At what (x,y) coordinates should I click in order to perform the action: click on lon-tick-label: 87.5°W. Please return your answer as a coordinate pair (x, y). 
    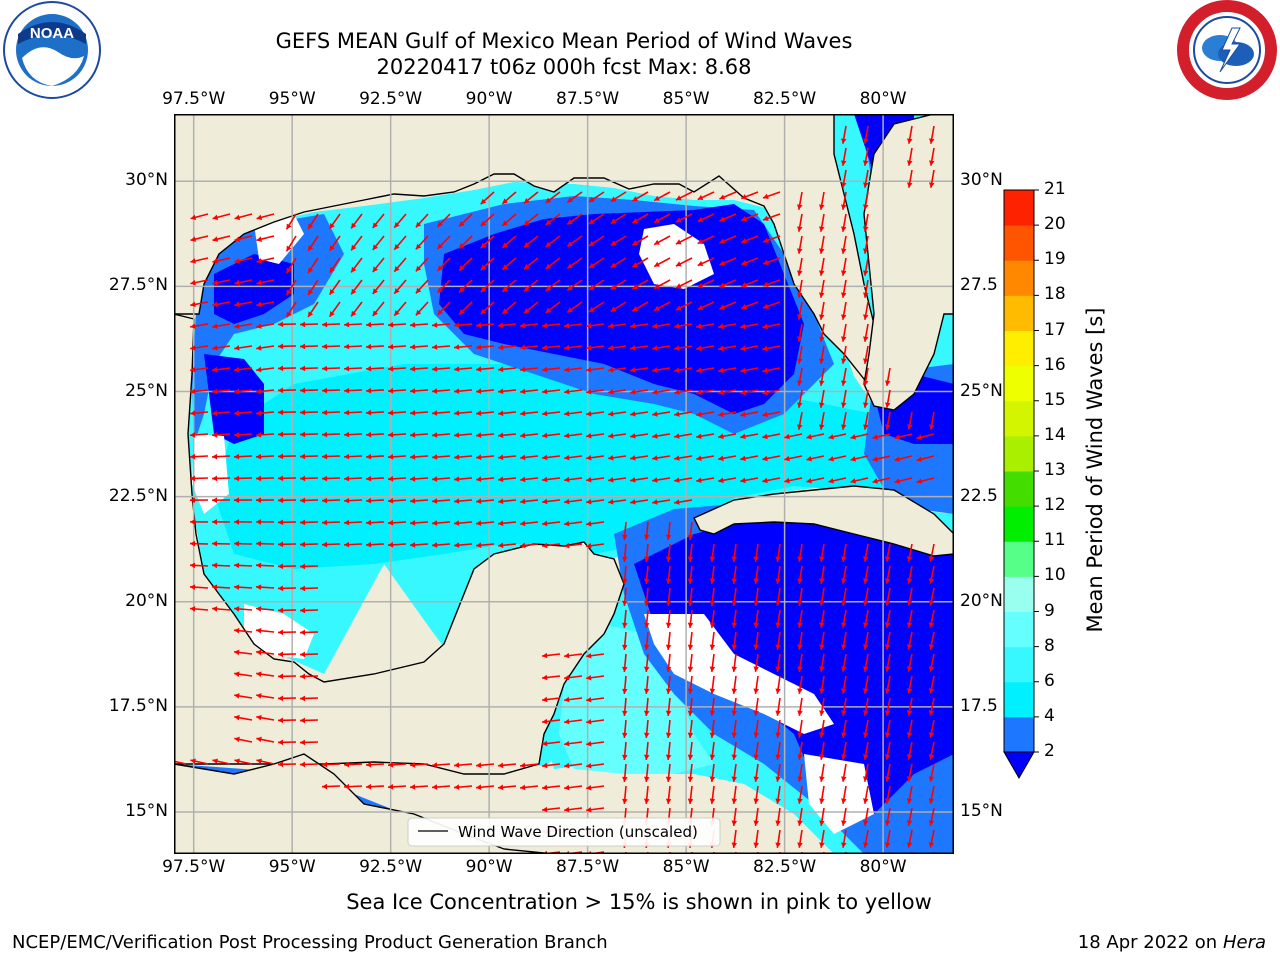
    Looking at the image, I should click on (588, 99).